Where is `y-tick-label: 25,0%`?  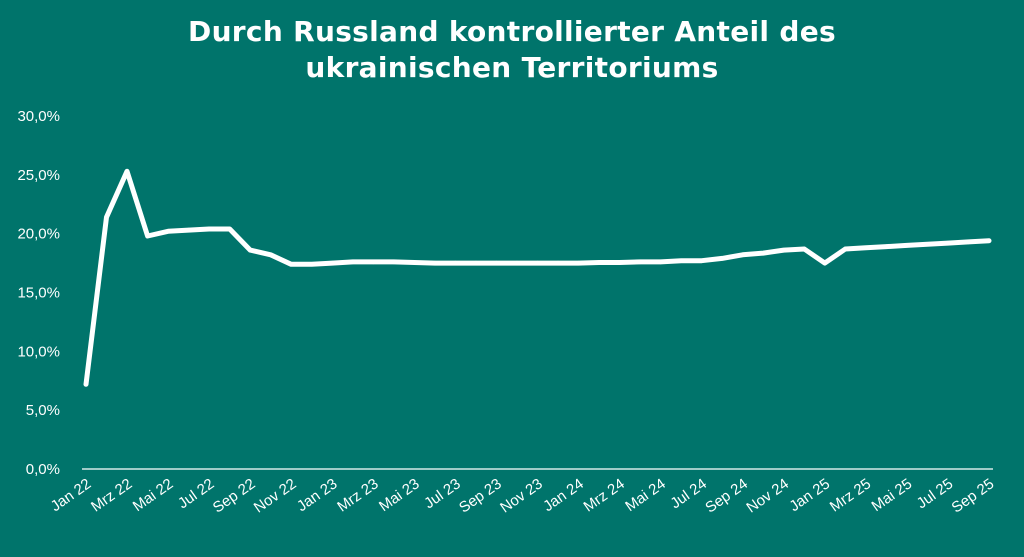 y-tick-label: 25,0% is located at coordinates (38, 175).